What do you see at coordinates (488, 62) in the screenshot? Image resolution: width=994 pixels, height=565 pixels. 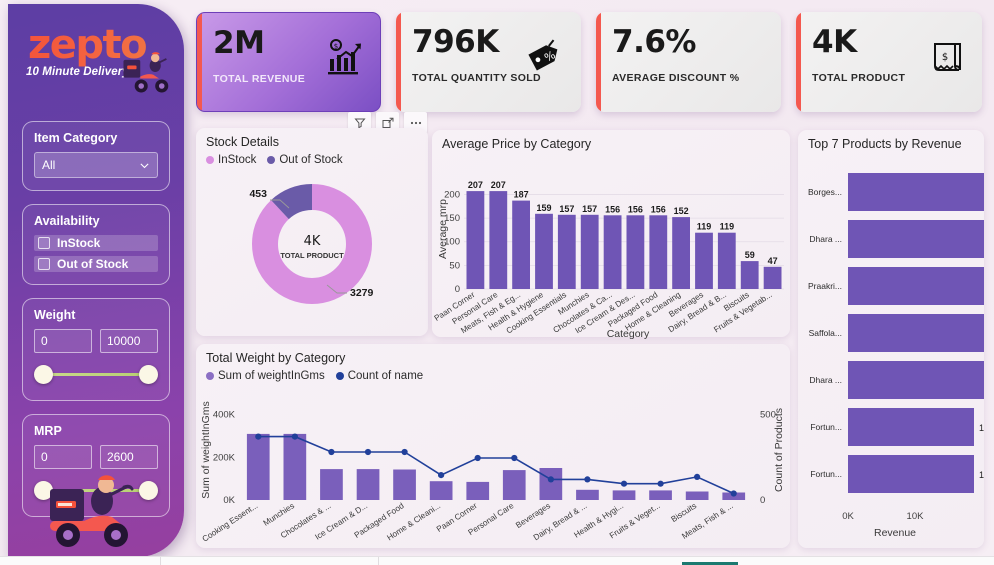 I see `kpi-card-total-quantity-sold: 796K TOTAL QUANTITY SOLD %` at bounding box center [488, 62].